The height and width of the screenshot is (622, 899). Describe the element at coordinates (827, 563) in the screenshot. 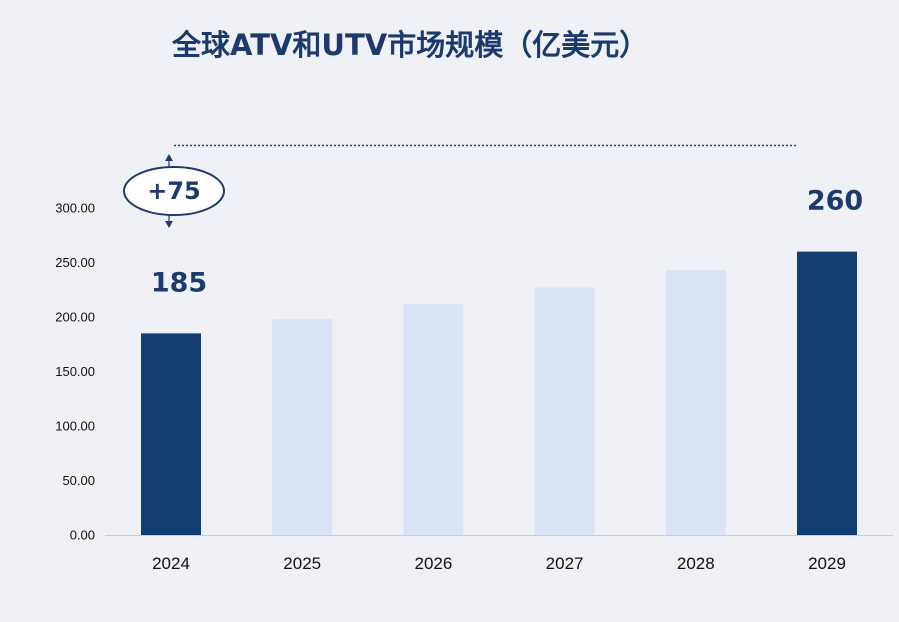

I see `x-tick-label: 2029` at that location.